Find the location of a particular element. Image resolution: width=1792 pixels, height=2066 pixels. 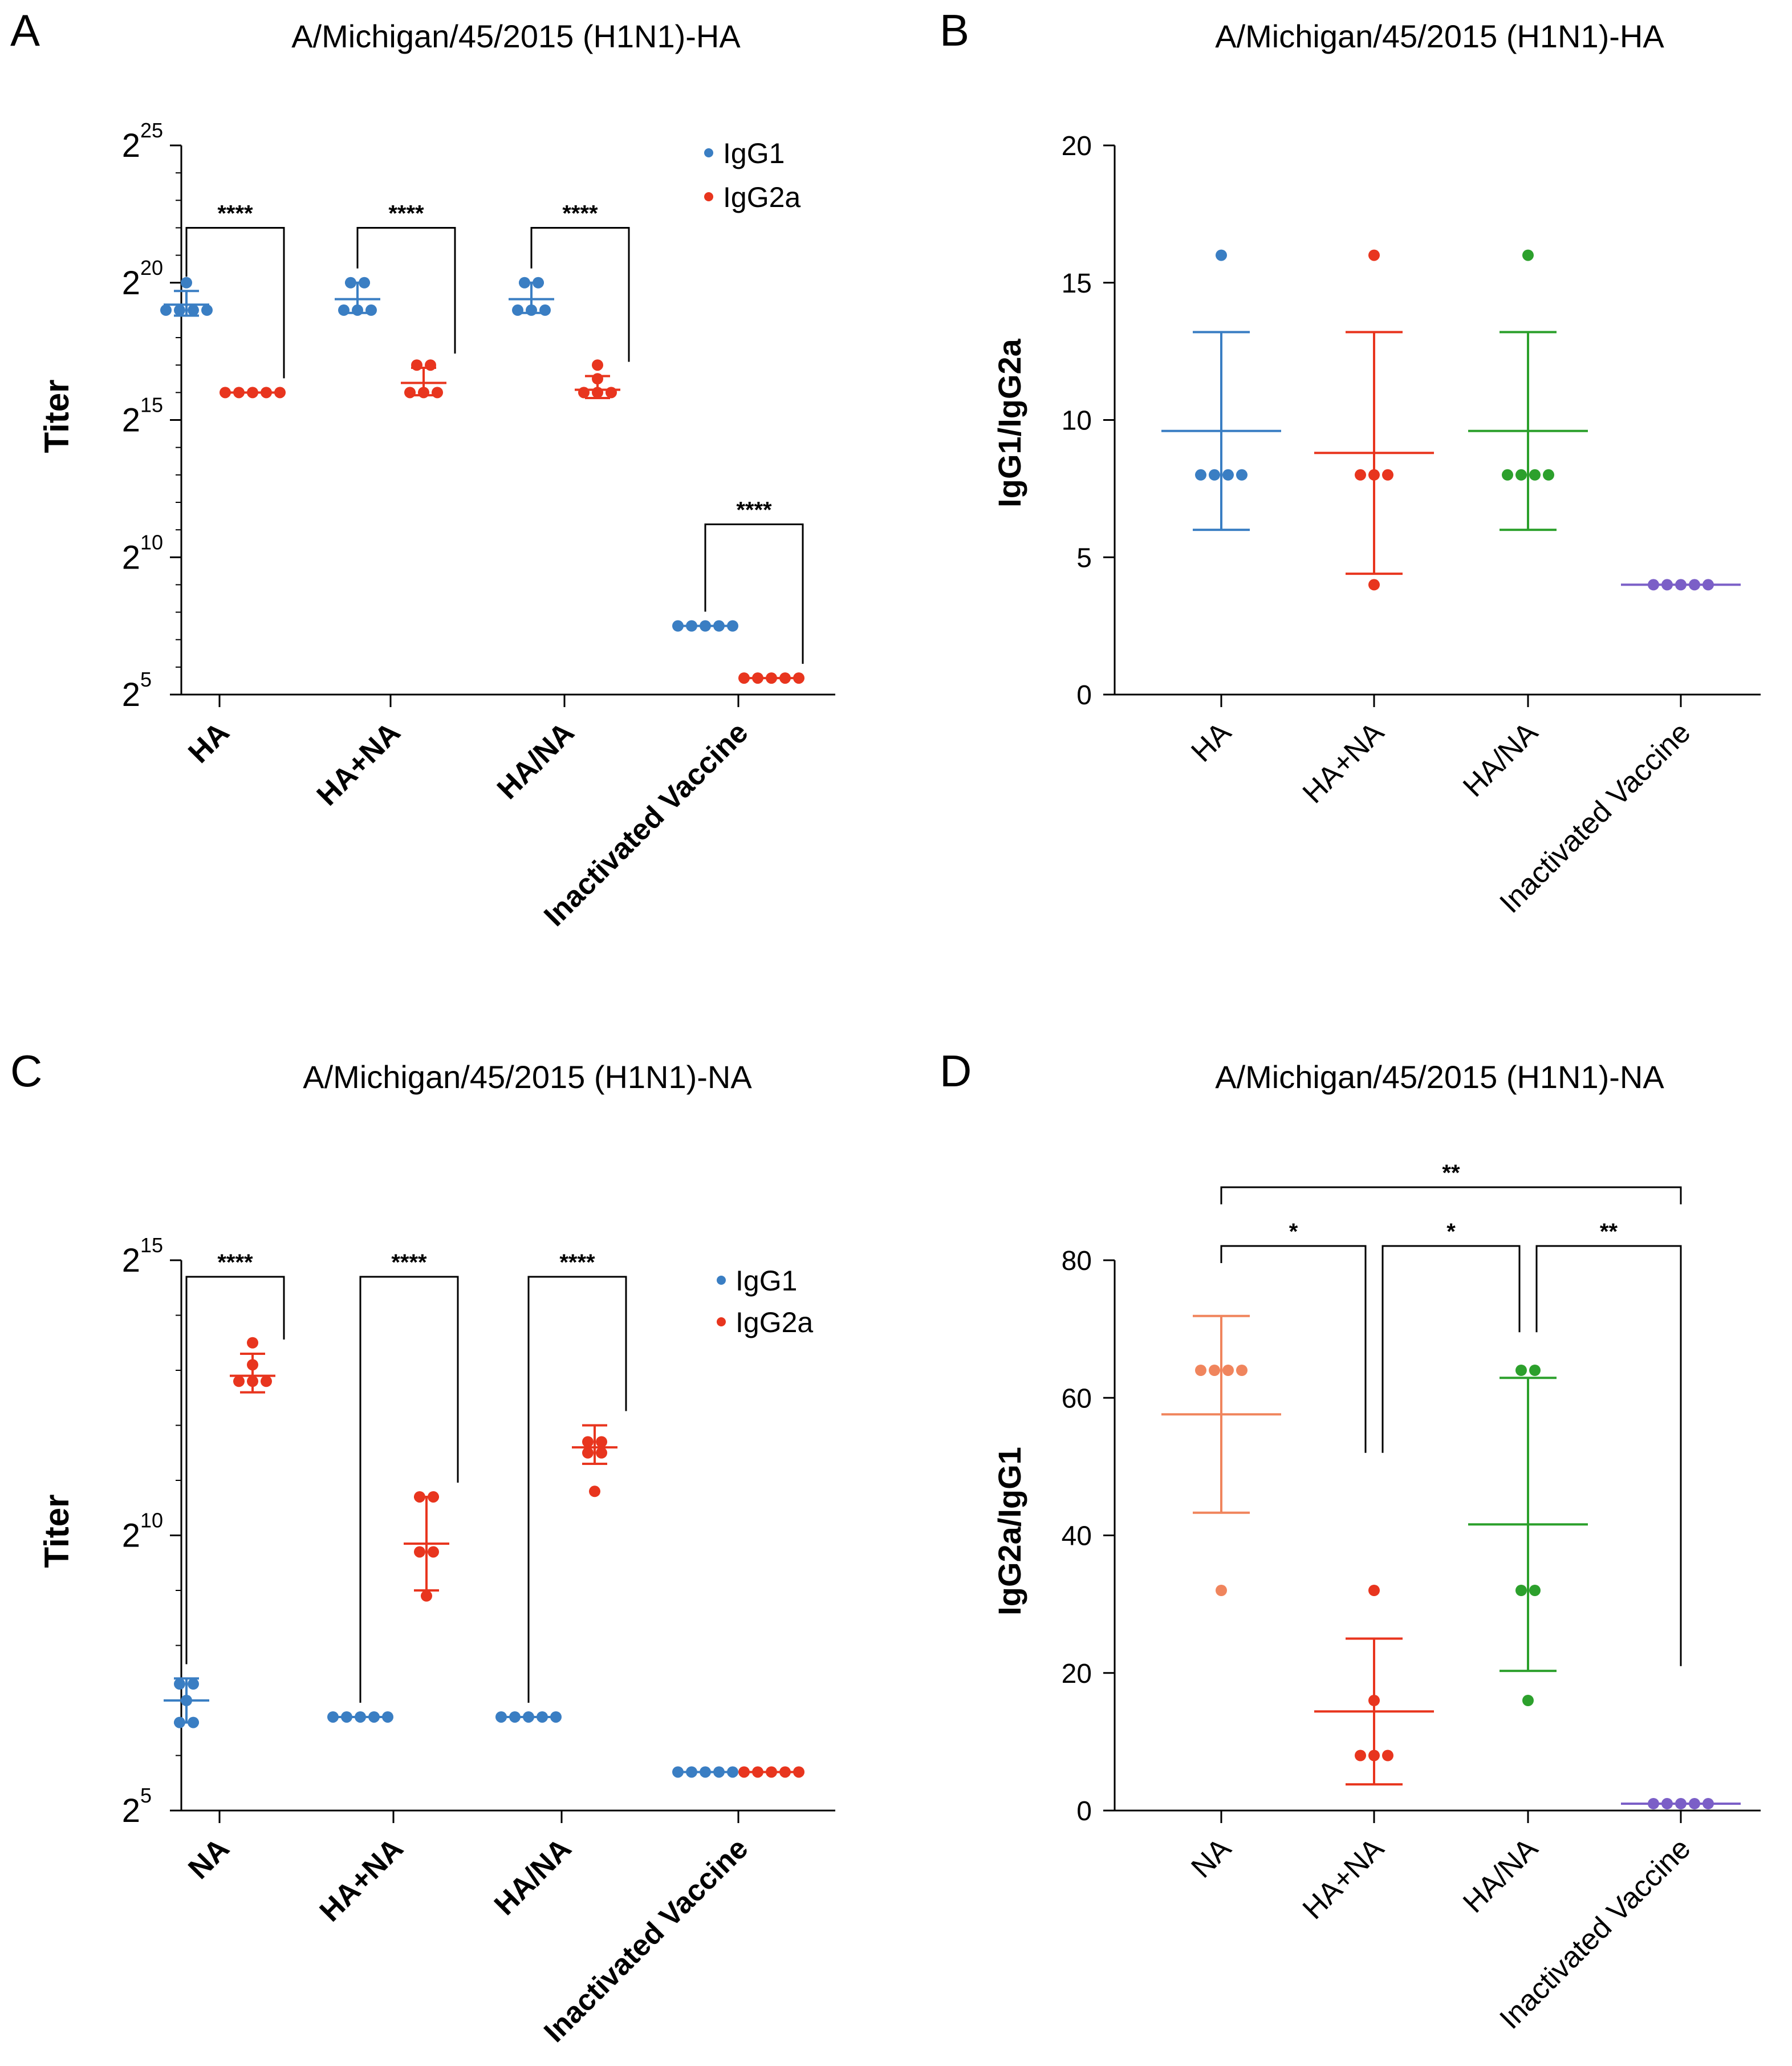

y-tick-label-1: 20 is located at coordinates (1077, 1674).